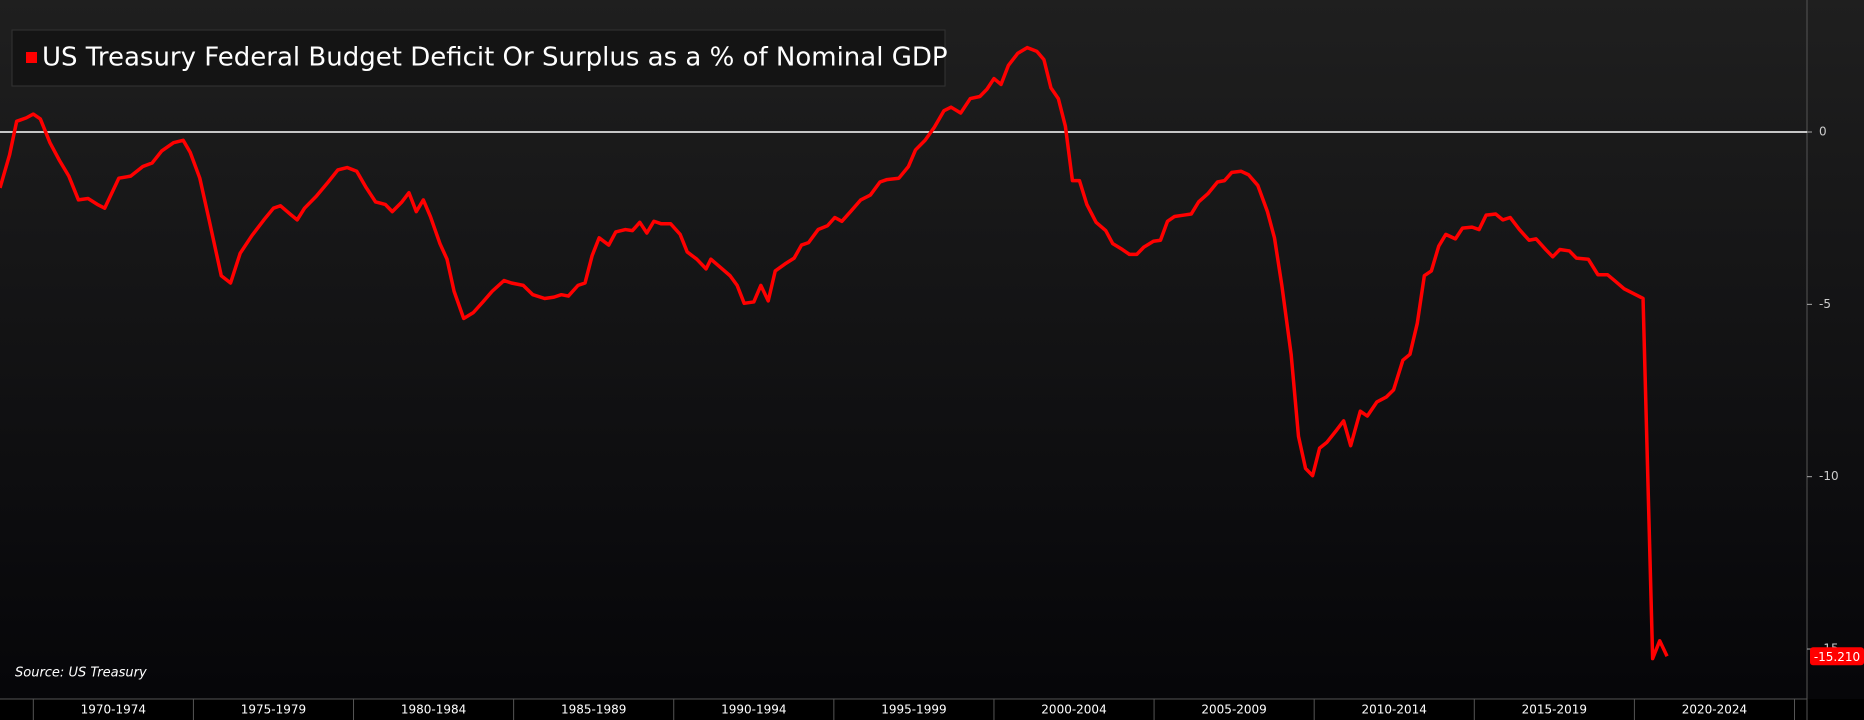 The width and height of the screenshot is (1864, 720). What do you see at coordinates (1823, 132) in the screenshot?
I see `y-tick-label: 0` at bounding box center [1823, 132].